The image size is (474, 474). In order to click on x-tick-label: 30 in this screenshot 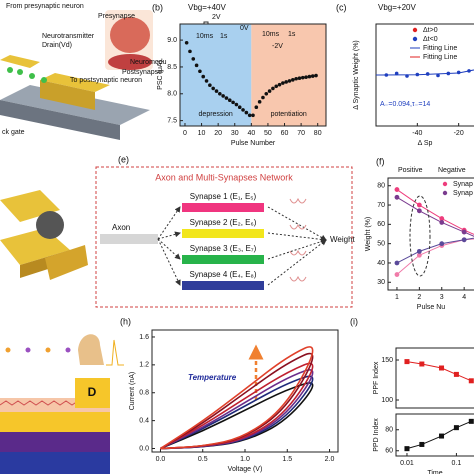, I will do `click(235, 133)`.